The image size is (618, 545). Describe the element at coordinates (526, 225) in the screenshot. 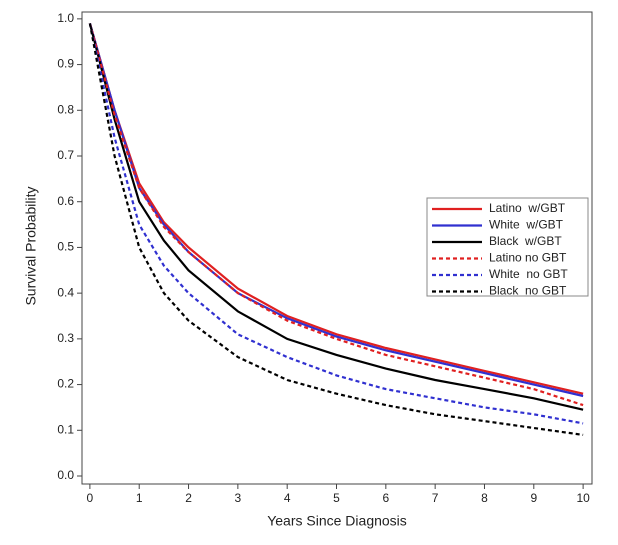

I see `legend-label: White w/GBT` at that location.